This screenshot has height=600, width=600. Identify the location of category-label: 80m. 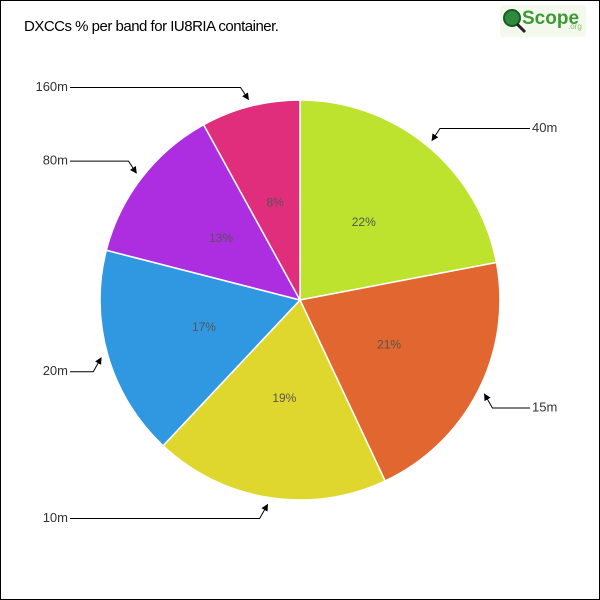
(55, 160).